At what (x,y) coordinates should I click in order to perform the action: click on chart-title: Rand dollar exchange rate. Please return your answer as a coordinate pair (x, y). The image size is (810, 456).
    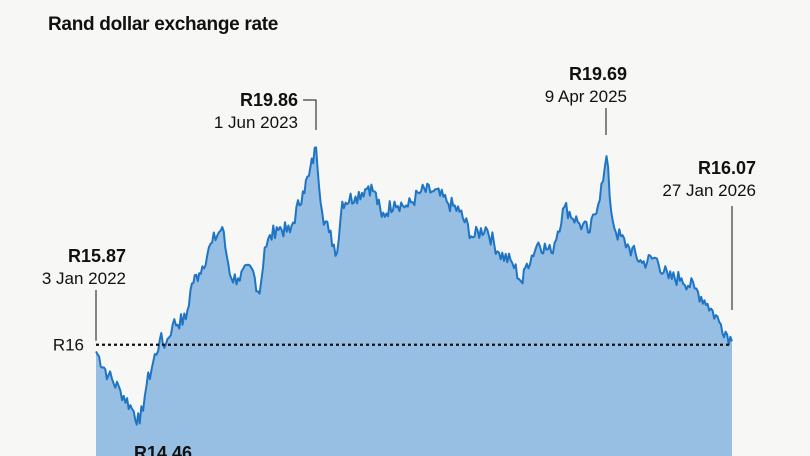
    Looking at the image, I should click on (163, 24).